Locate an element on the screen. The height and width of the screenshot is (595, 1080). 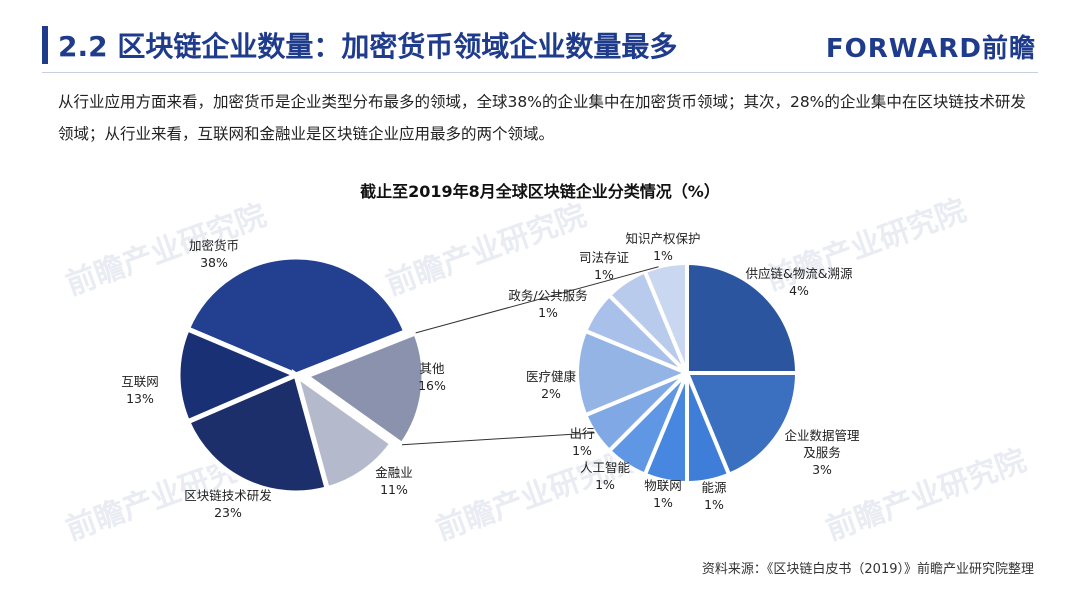
breakdown-slice-label: 物联网 1% is located at coordinates (663, 494).